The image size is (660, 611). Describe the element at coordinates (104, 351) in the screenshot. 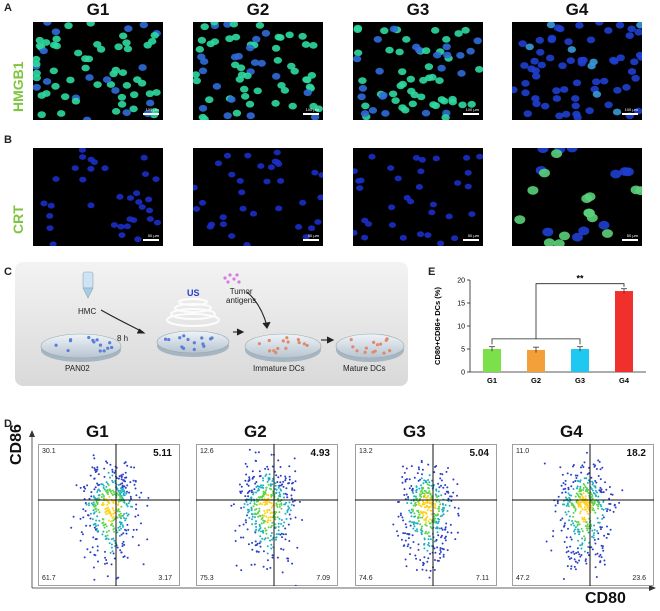

I see `dish-cell` at that location.